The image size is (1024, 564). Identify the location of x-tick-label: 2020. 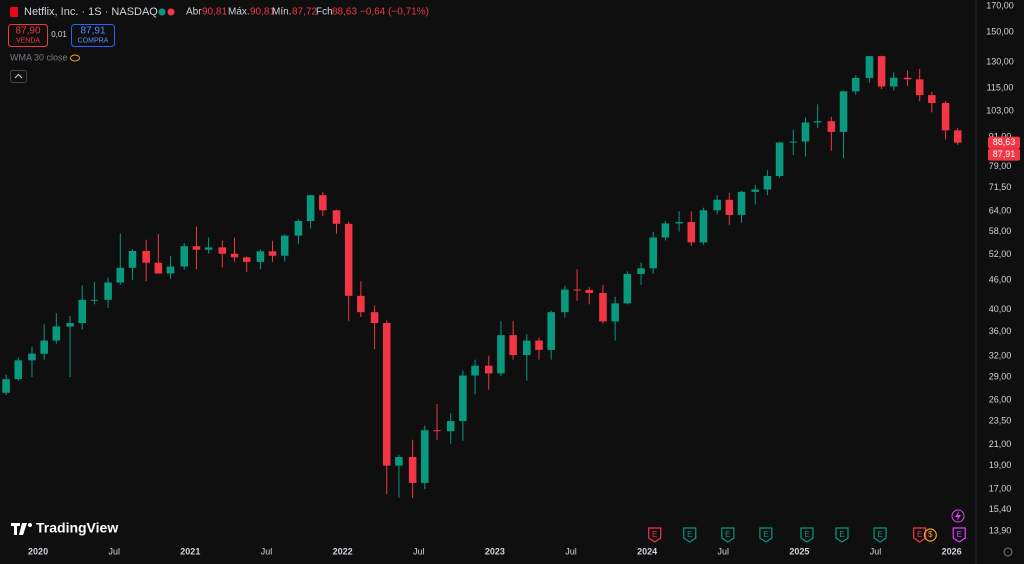
(38, 551).